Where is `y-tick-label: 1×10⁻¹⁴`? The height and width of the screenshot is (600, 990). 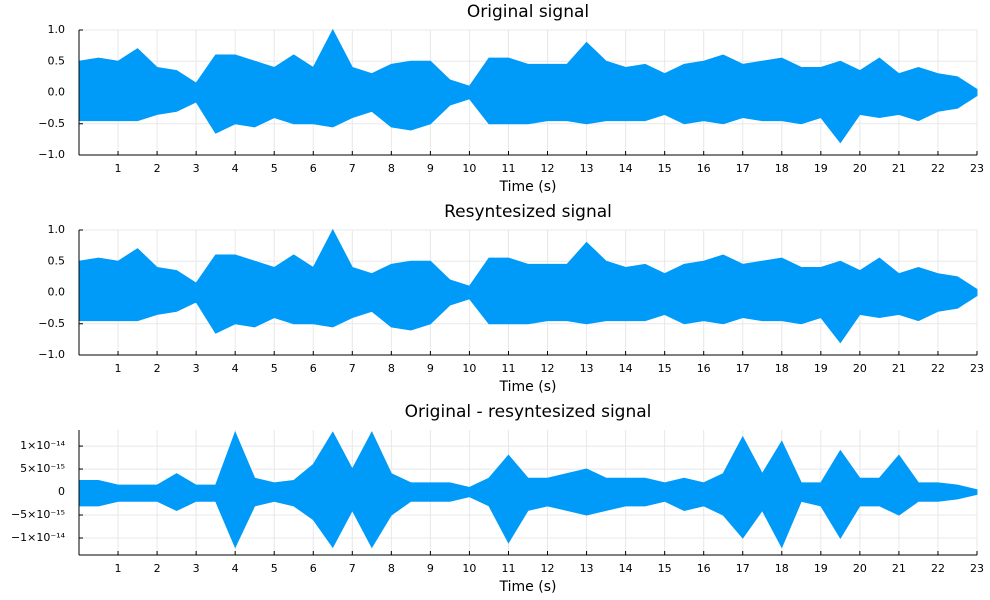 y-tick-label: 1×10⁻¹⁴ is located at coordinates (42, 445).